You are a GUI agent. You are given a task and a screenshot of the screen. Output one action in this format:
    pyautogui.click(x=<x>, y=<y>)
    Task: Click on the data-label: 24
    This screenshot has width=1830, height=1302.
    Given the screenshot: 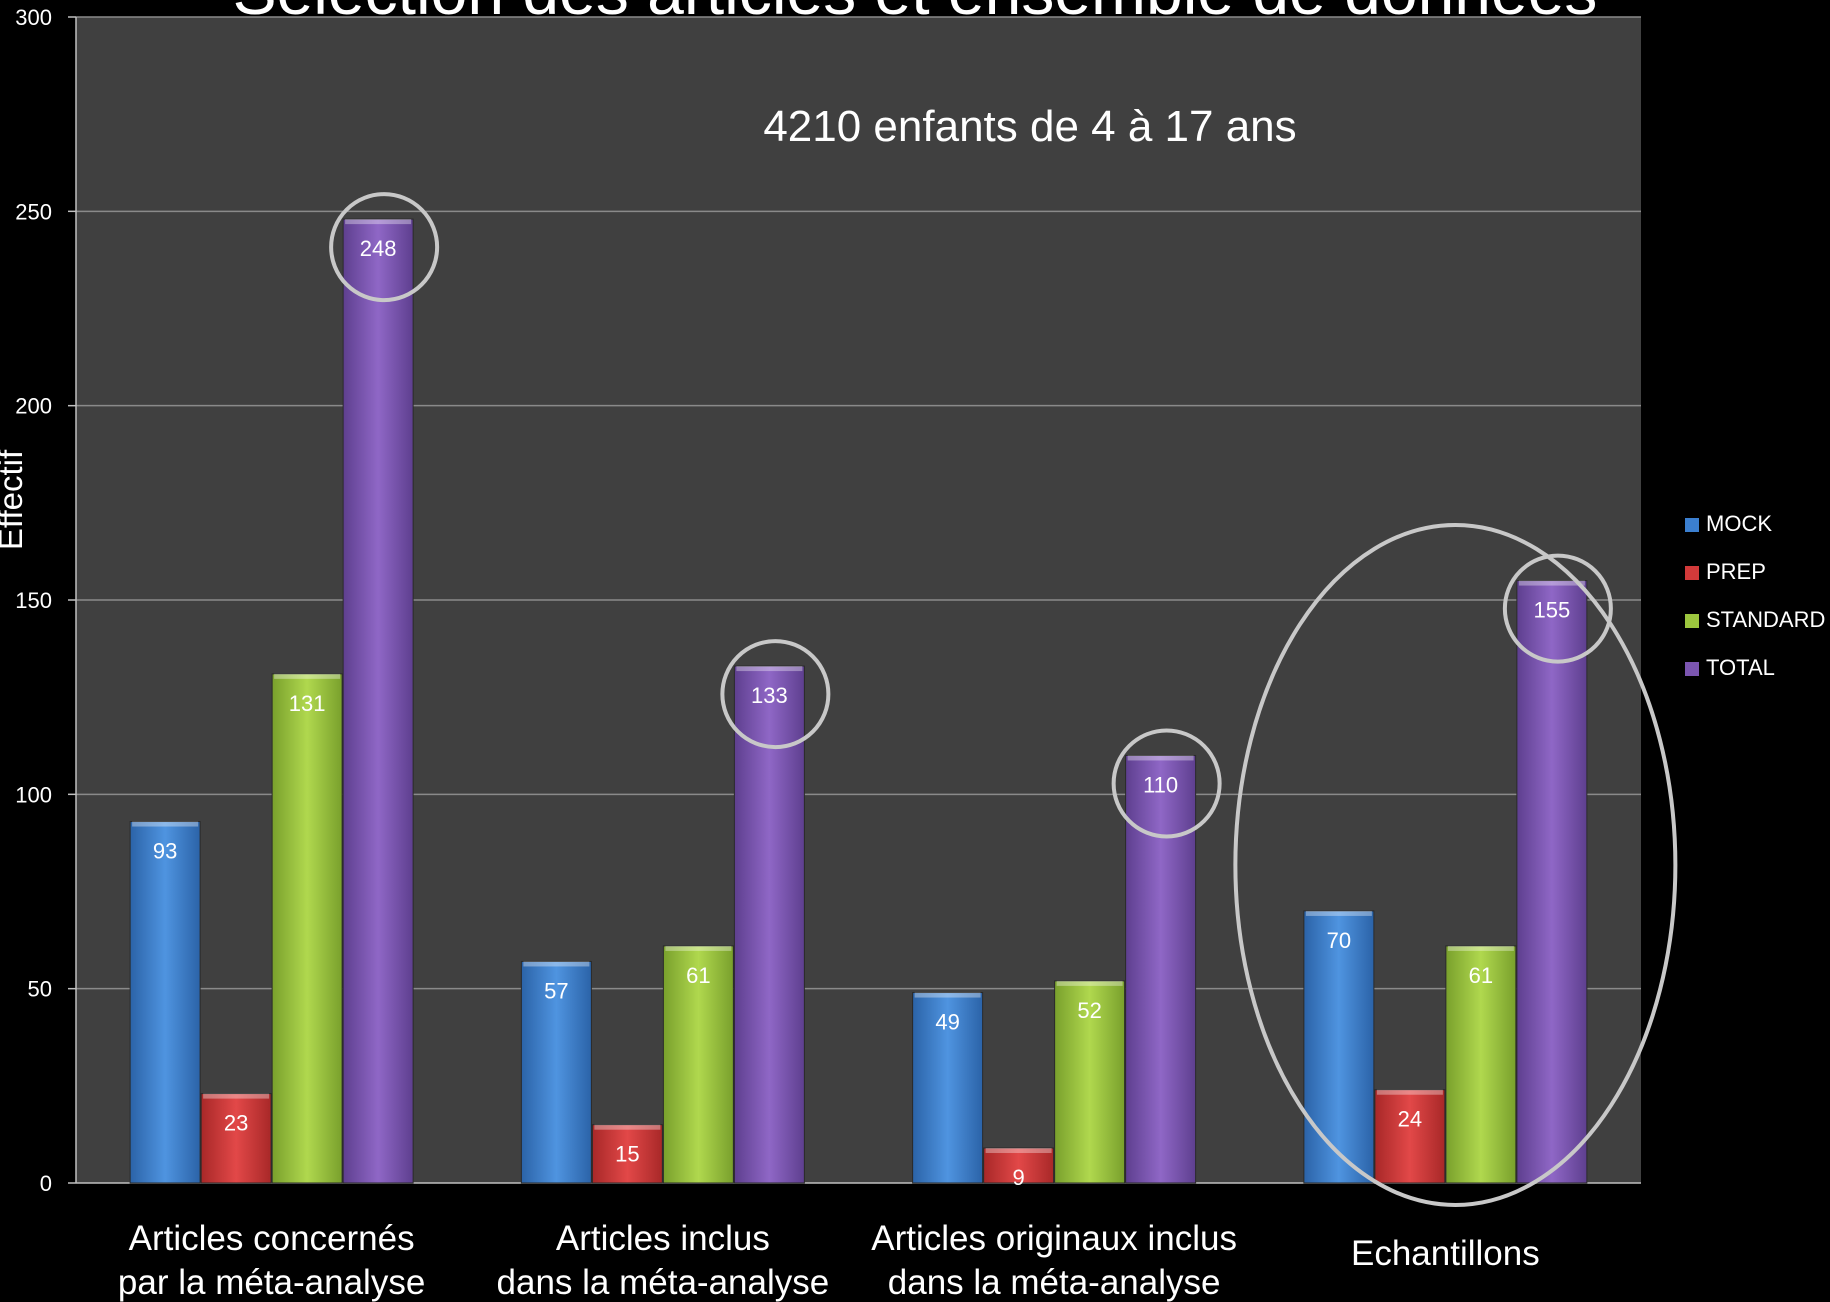 What is the action you would take?
    pyautogui.click(x=1410, y=1119)
    